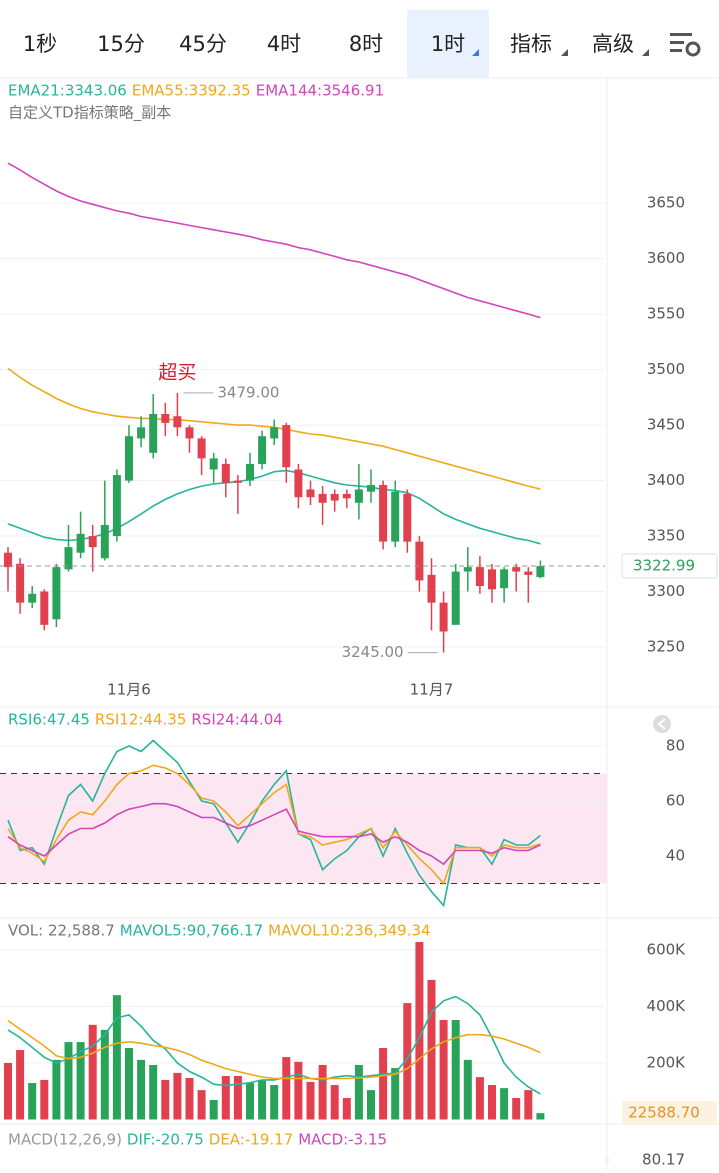  Describe the element at coordinates (366, 44) in the screenshot. I see `tab: 8时` at that location.